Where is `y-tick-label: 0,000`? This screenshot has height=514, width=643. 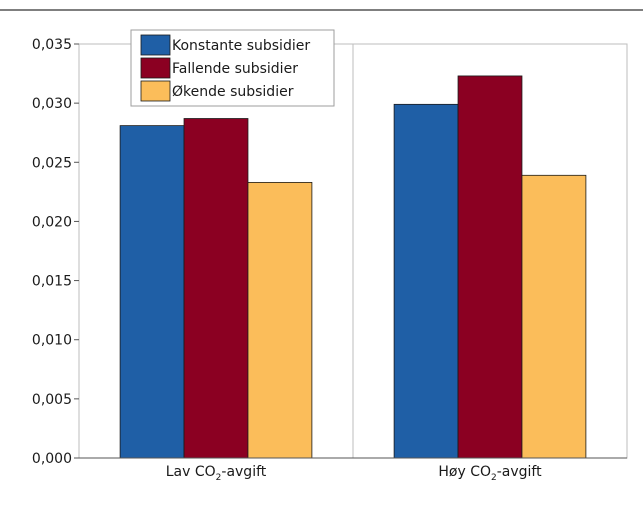
y-tick-label: 0,000 is located at coordinates (52, 459).